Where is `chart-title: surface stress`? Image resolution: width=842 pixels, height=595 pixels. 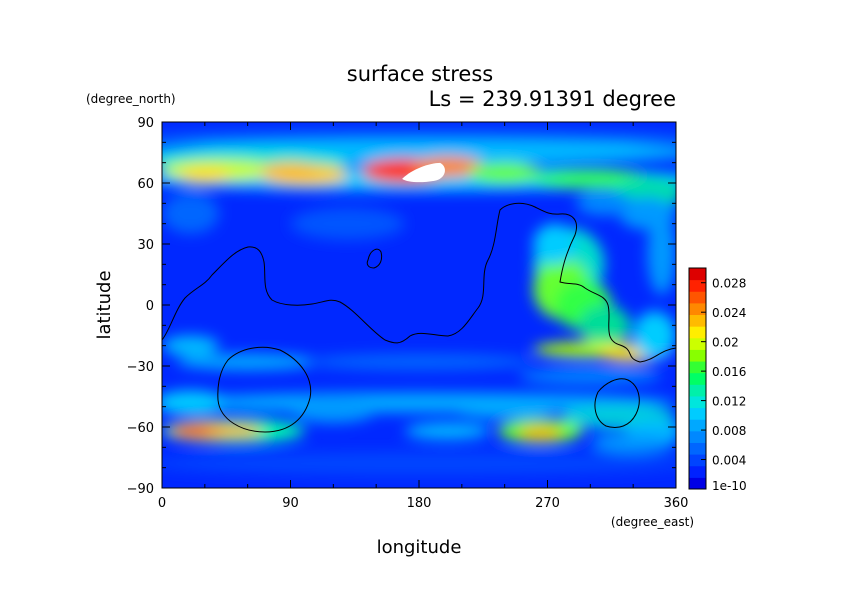
chart-title: surface stress is located at coordinates (420, 74).